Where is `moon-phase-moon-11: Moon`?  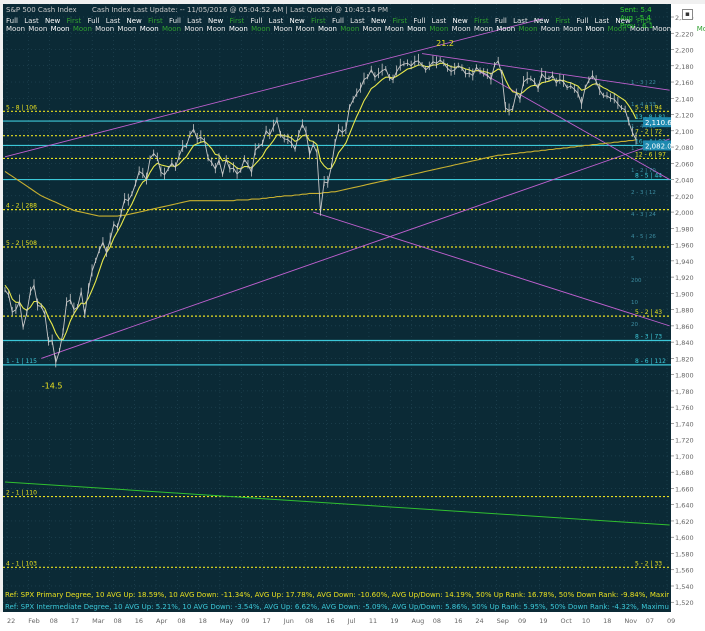
moon-phase-moon-11: Moon is located at coordinates (262, 29).